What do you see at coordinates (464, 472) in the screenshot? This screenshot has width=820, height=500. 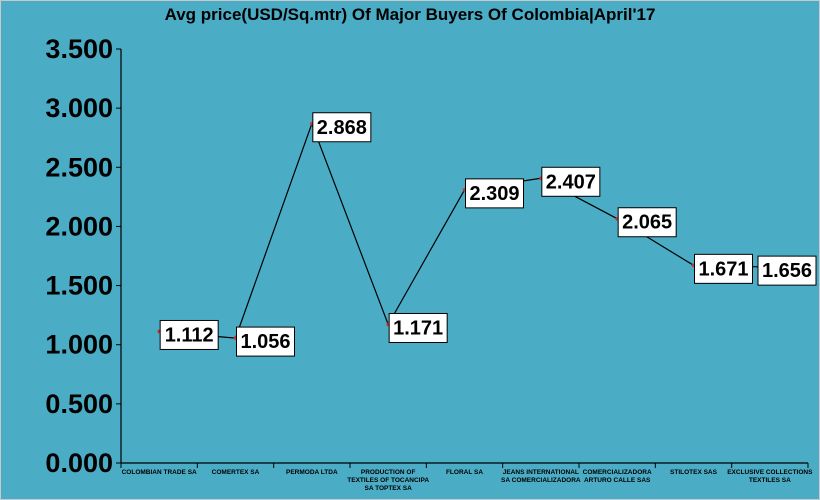 I see `x-tick-label: FLORAL SA` at bounding box center [464, 472].